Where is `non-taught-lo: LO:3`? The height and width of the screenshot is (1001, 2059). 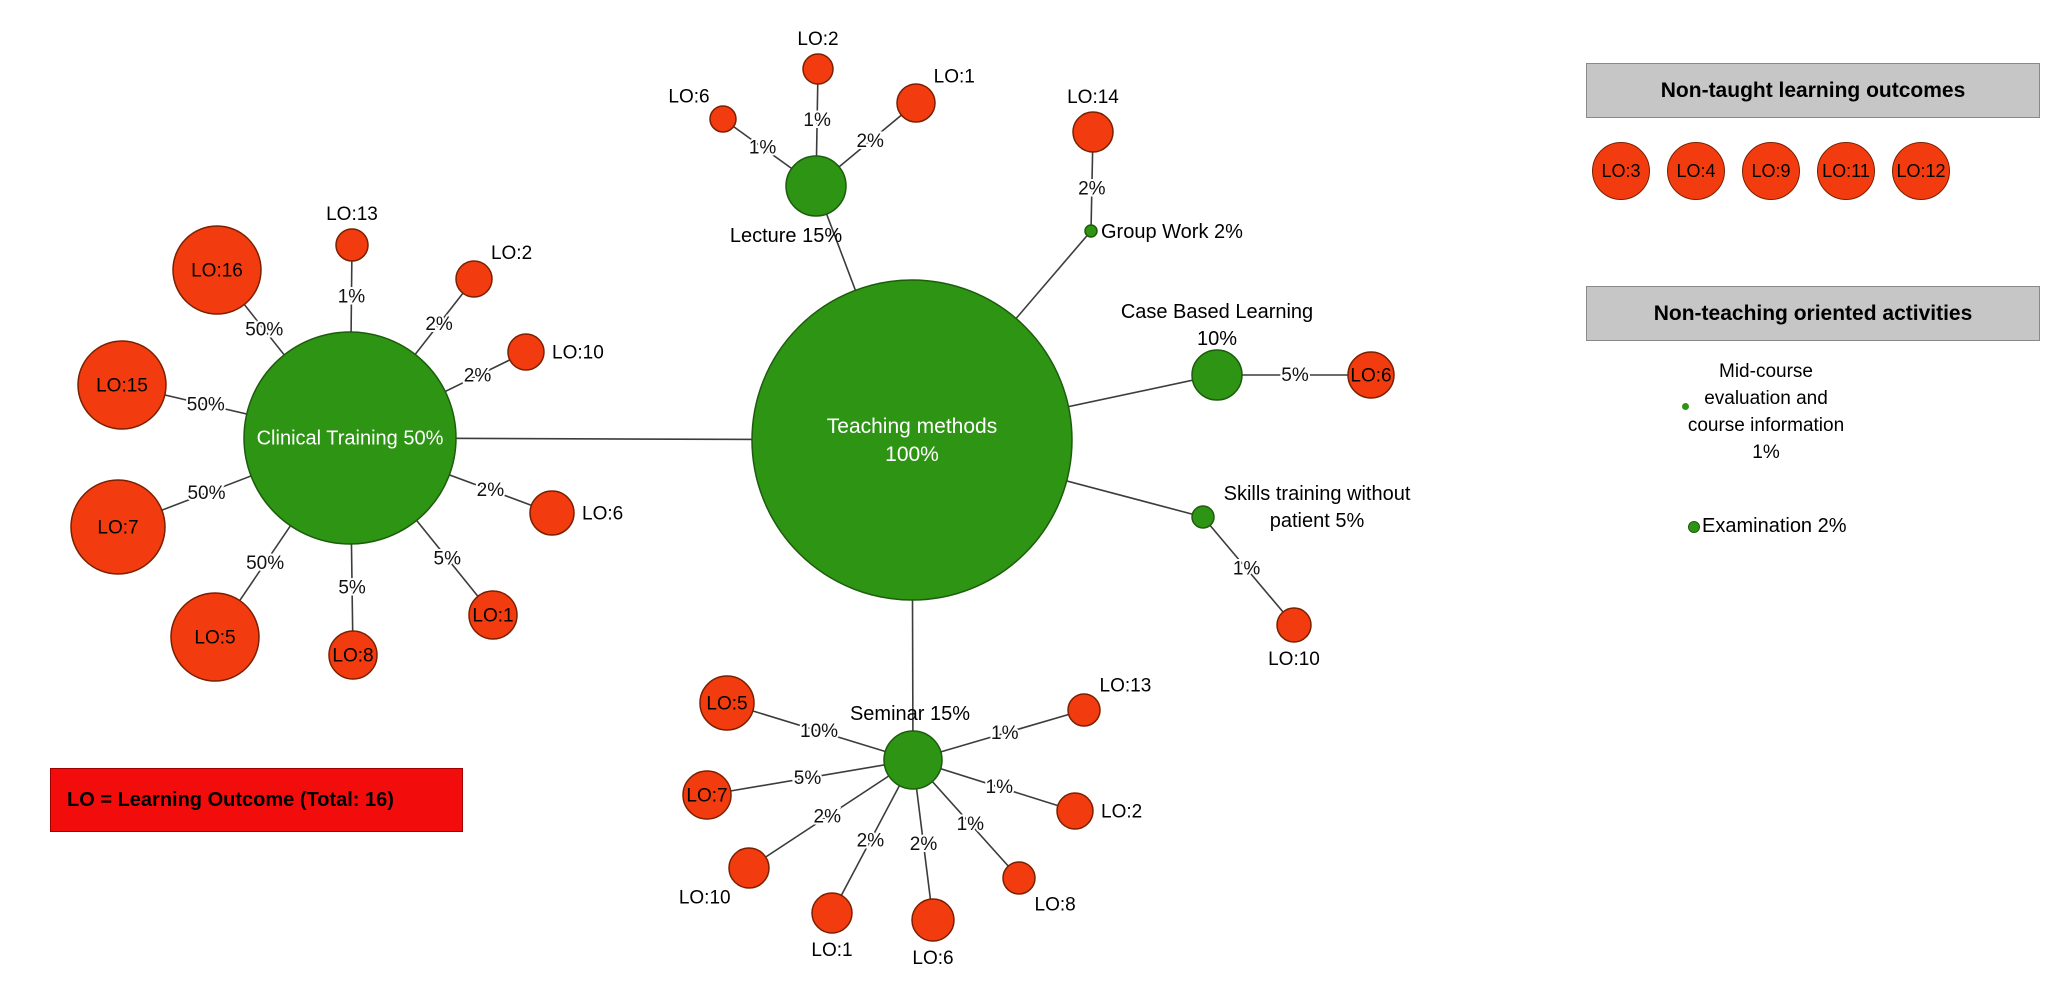
non-taught-lo: LO:3 is located at coordinates (1621, 171).